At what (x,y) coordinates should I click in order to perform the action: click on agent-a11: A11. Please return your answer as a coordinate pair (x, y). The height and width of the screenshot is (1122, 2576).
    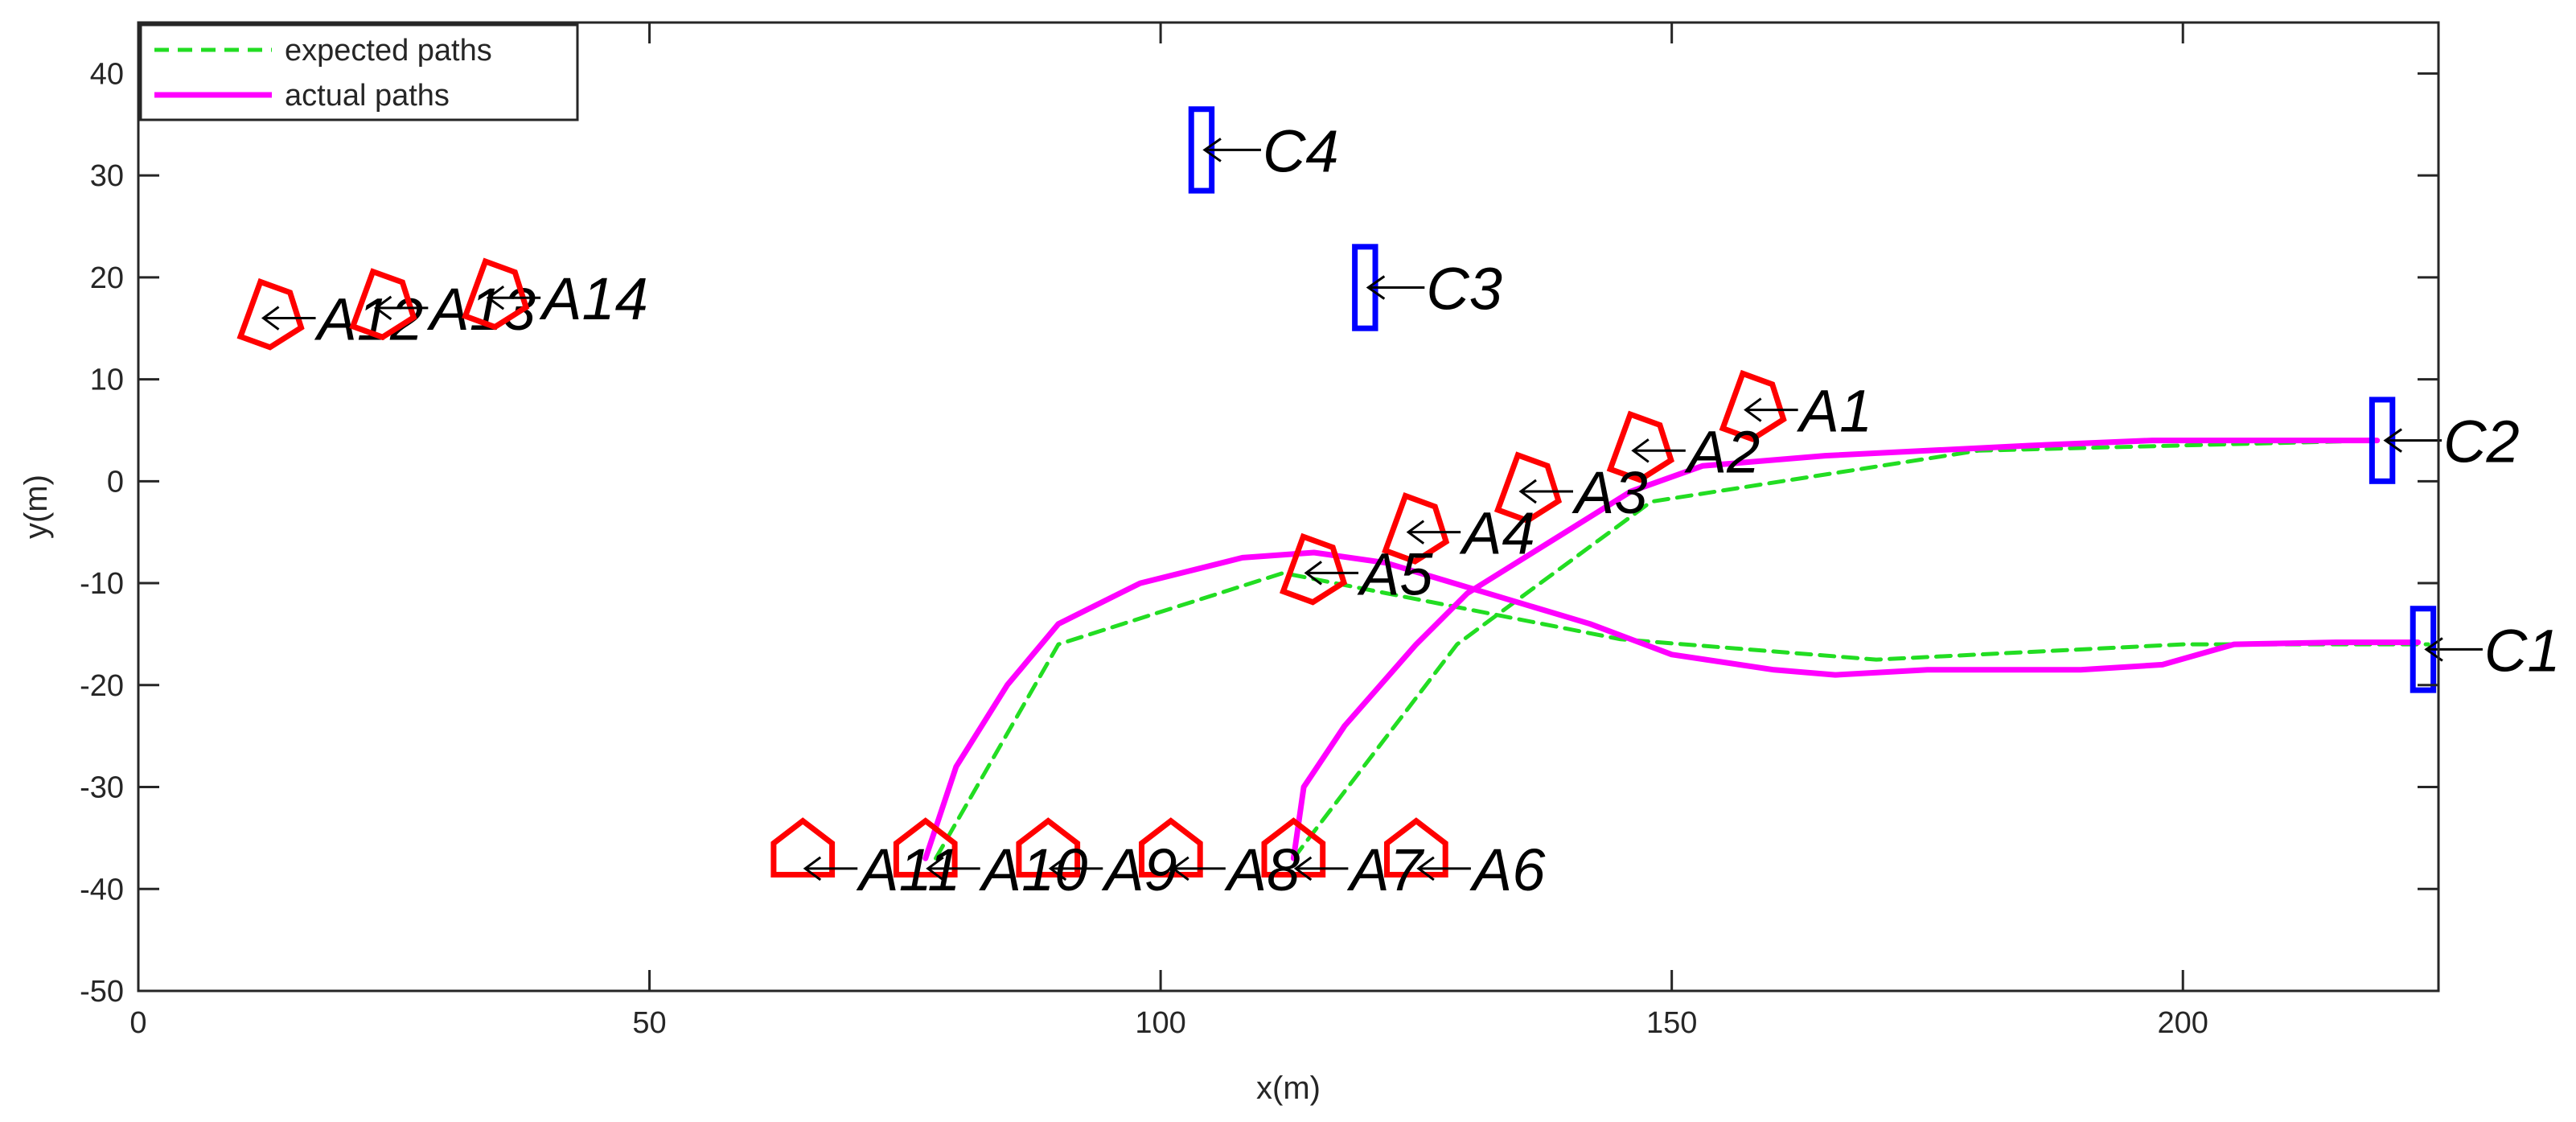
    Looking at the image, I should click on (865, 860).